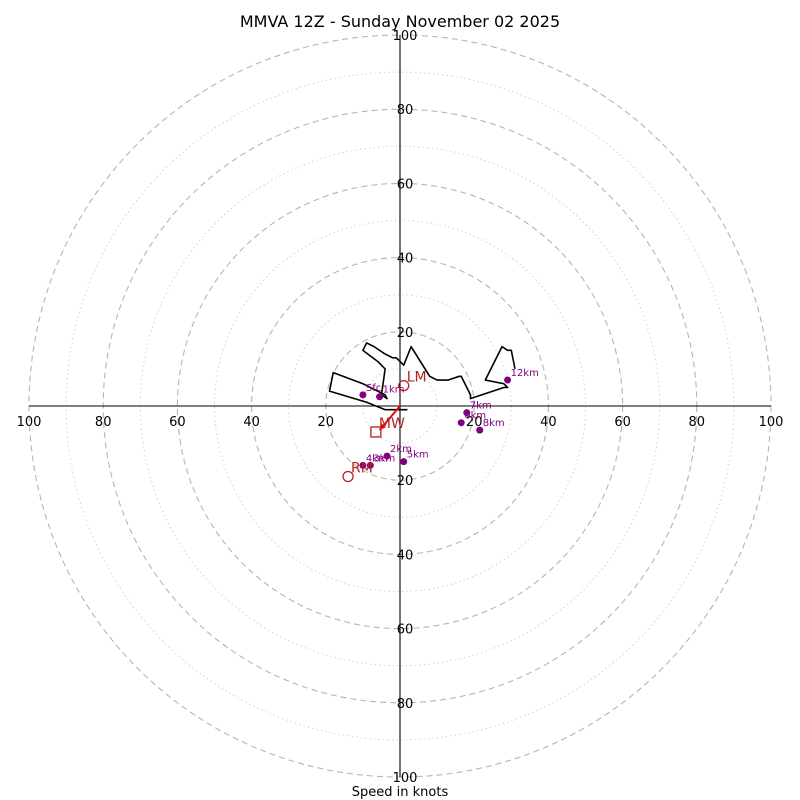 This screenshot has width=800, height=800. What do you see at coordinates (494, 423) in the screenshot?
I see `height-marker-label: 8km` at bounding box center [494, 423].